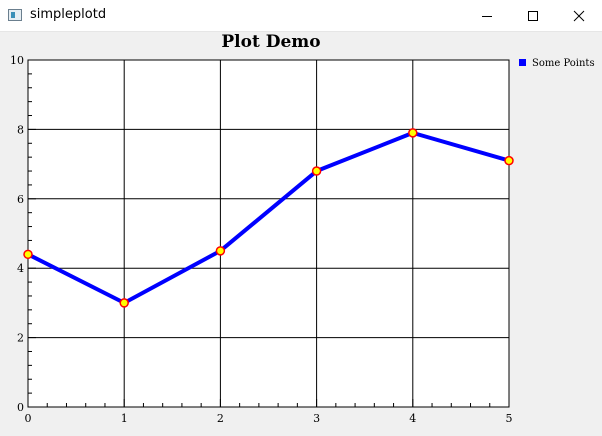 The height and width of the screenshot is (436, 602). What do you see at coordinates (15, 15) in the screenshot?
I see `app-icon` at bounding box center [15, 15].